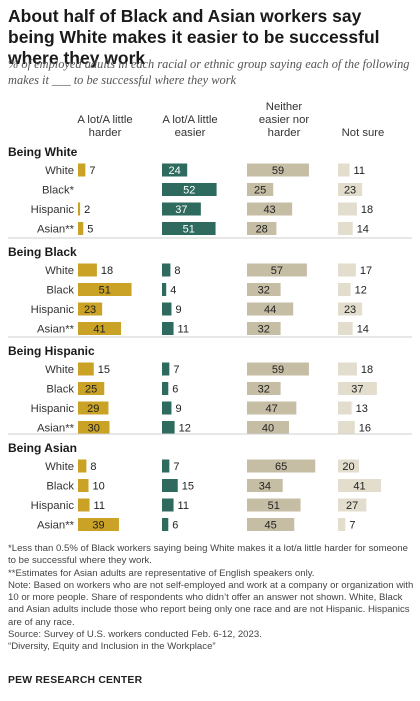 This screenshot has height=701, width=420. I want to click on data-label: 45, so click(271, 526).